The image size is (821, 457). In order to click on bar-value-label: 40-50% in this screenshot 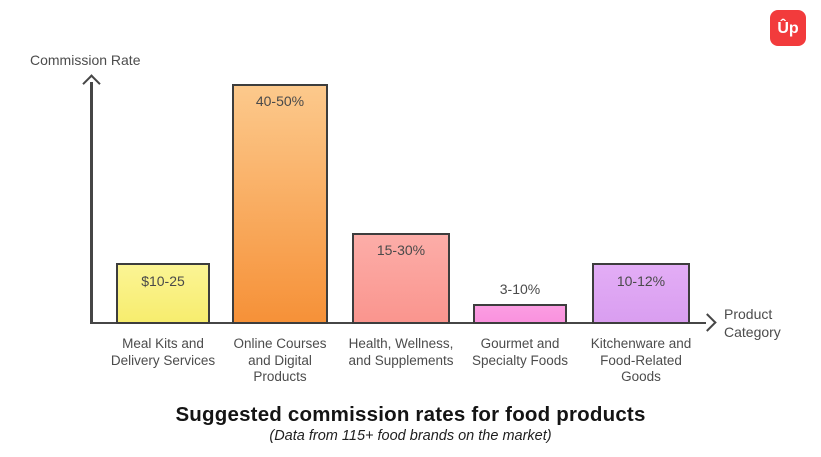, I will do `click(280, 101)`.